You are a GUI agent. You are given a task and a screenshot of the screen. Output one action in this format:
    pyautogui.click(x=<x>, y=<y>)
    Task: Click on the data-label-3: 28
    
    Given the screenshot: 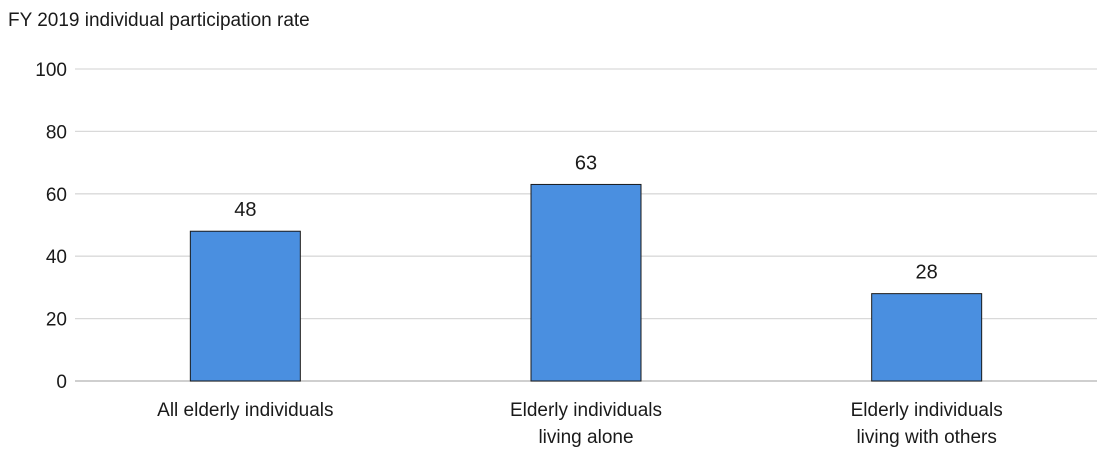 What is the action you would take?
    pyautogui.click(x=927, y=273)
    